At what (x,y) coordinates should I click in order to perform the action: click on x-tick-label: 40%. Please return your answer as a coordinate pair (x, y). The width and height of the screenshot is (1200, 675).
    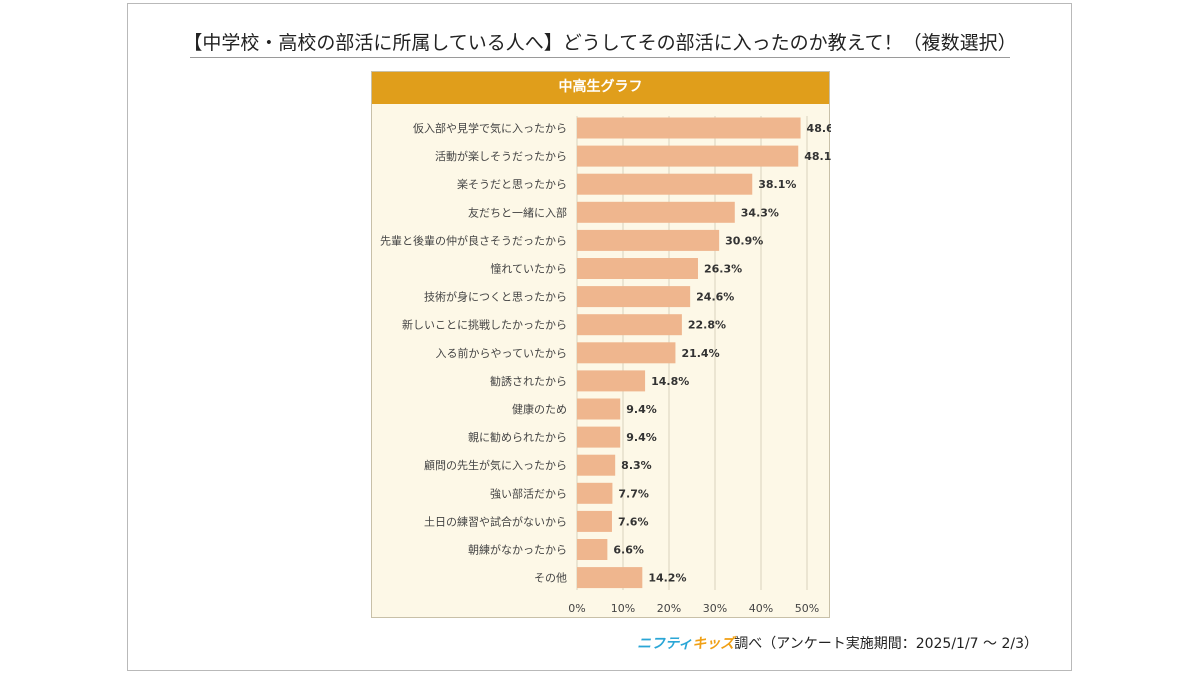
    Looking at the image, I should click on (761, 608).